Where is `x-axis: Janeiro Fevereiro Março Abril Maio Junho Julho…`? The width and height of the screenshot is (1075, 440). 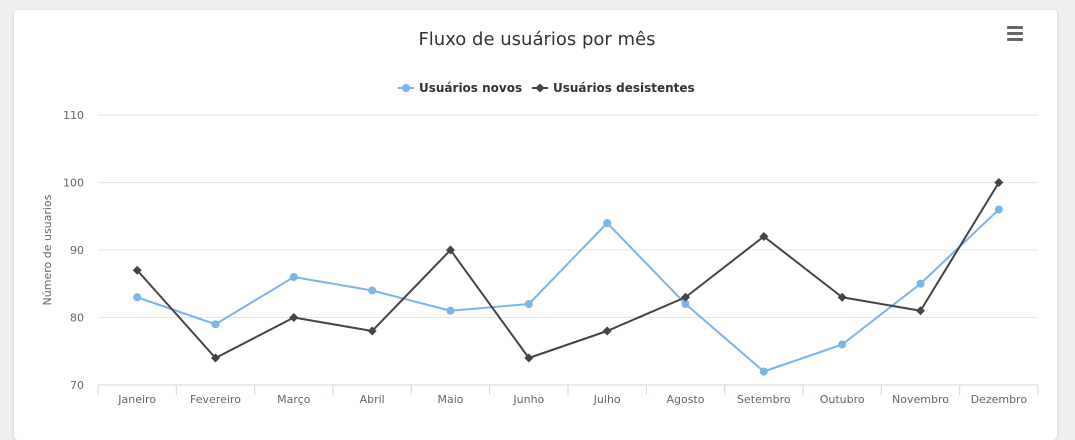 x-axis: Janeiro Fevereiro Março Abril Maio Junho Julho… is located at coordinates (568, 395).